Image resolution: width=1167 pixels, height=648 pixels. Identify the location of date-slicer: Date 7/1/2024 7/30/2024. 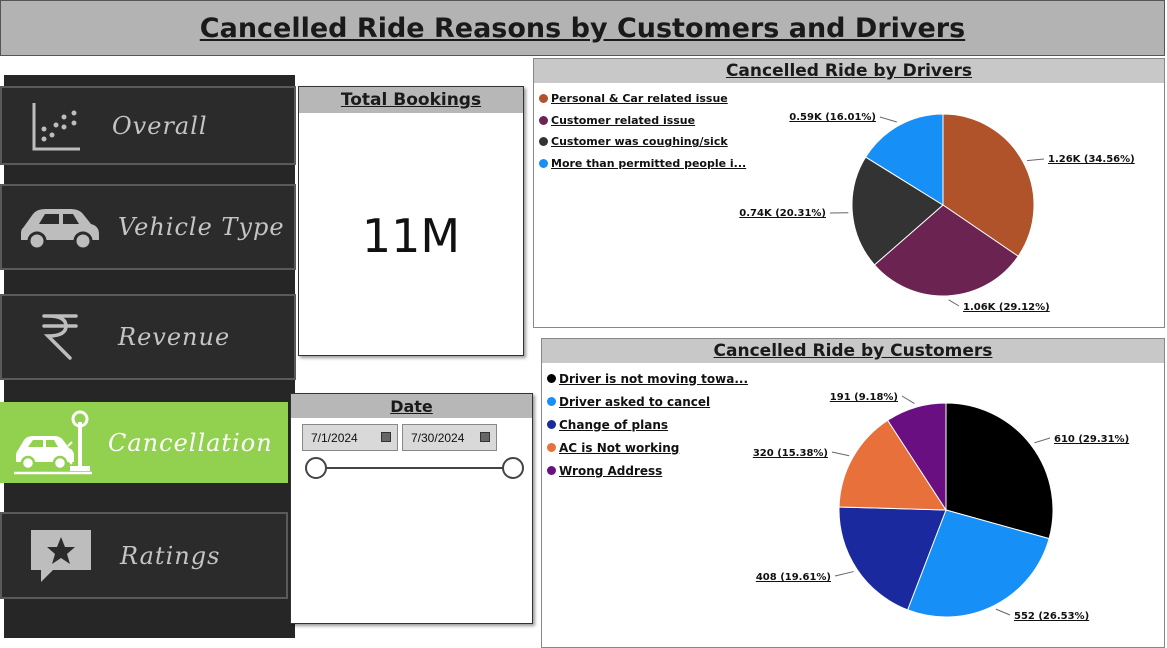
(411, 508).